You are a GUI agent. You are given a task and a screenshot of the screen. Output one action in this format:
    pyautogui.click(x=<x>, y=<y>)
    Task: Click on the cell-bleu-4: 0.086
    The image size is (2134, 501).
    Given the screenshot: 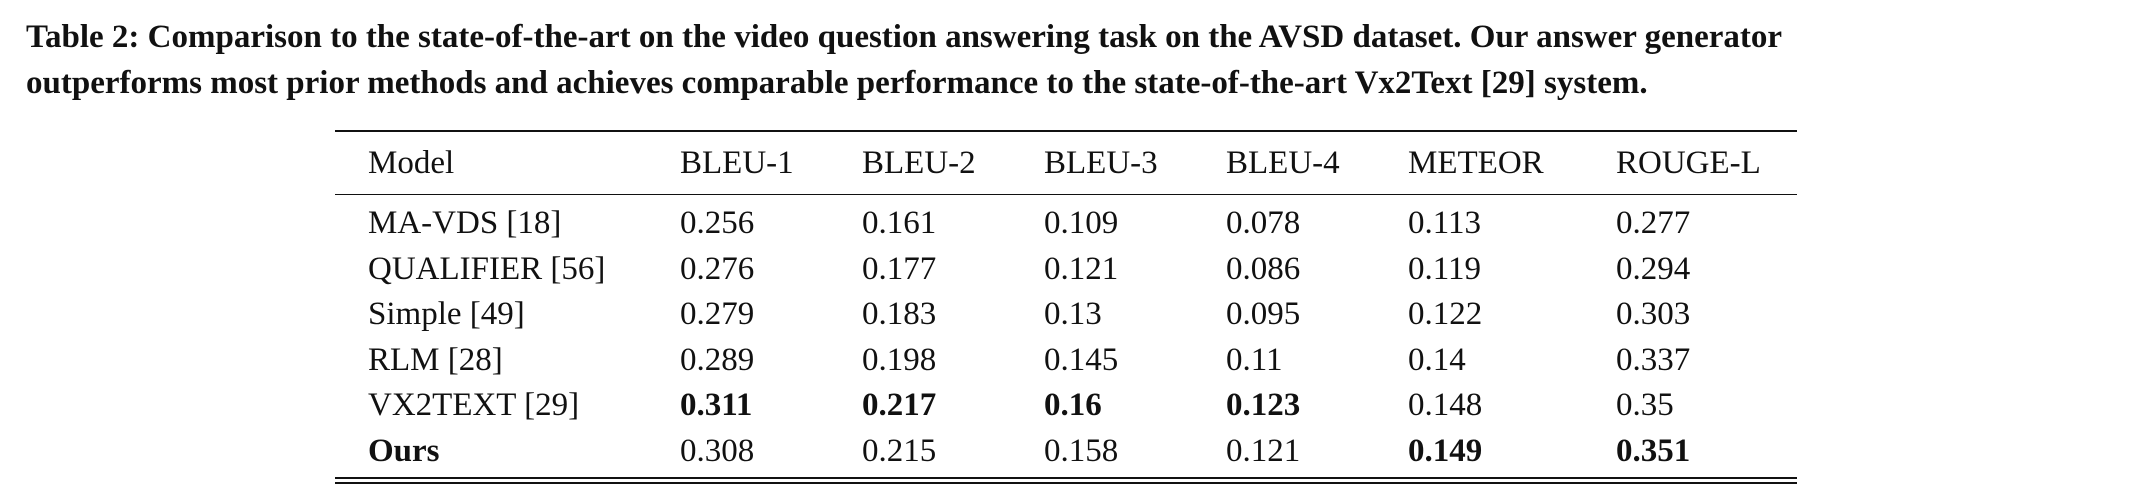 What is the action you would take?
    pyautogui.click(x=1263, y=268)
    